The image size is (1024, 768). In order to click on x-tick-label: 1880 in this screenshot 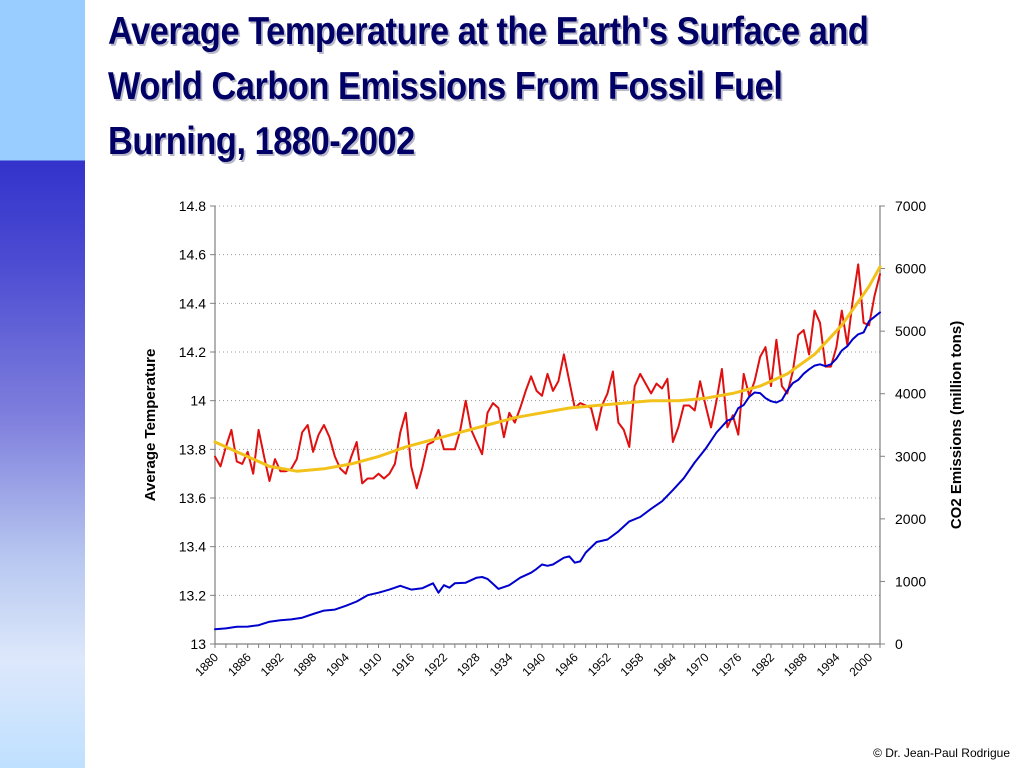, I will do `click(206, 664)`.